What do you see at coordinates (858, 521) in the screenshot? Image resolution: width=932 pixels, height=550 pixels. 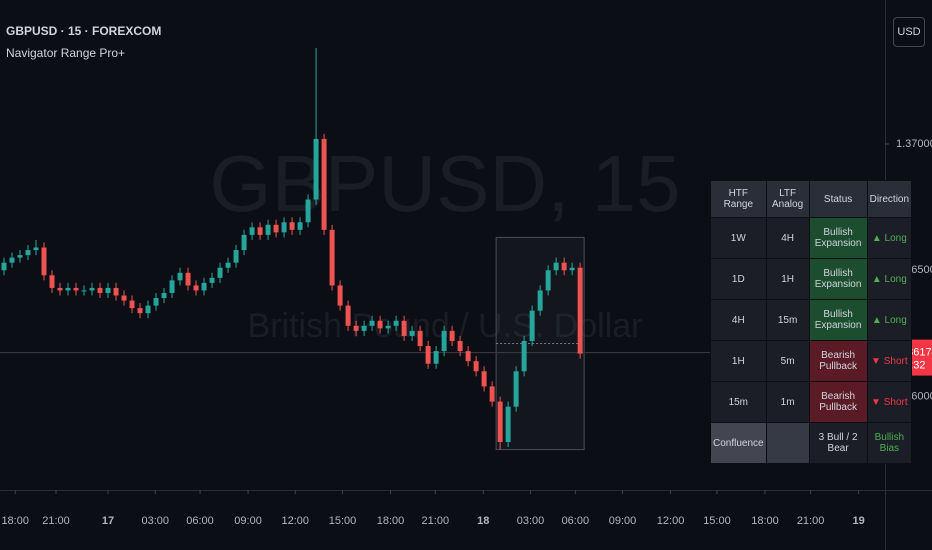 I see `x-tick-label: 19` at bounding box center [858, 521].